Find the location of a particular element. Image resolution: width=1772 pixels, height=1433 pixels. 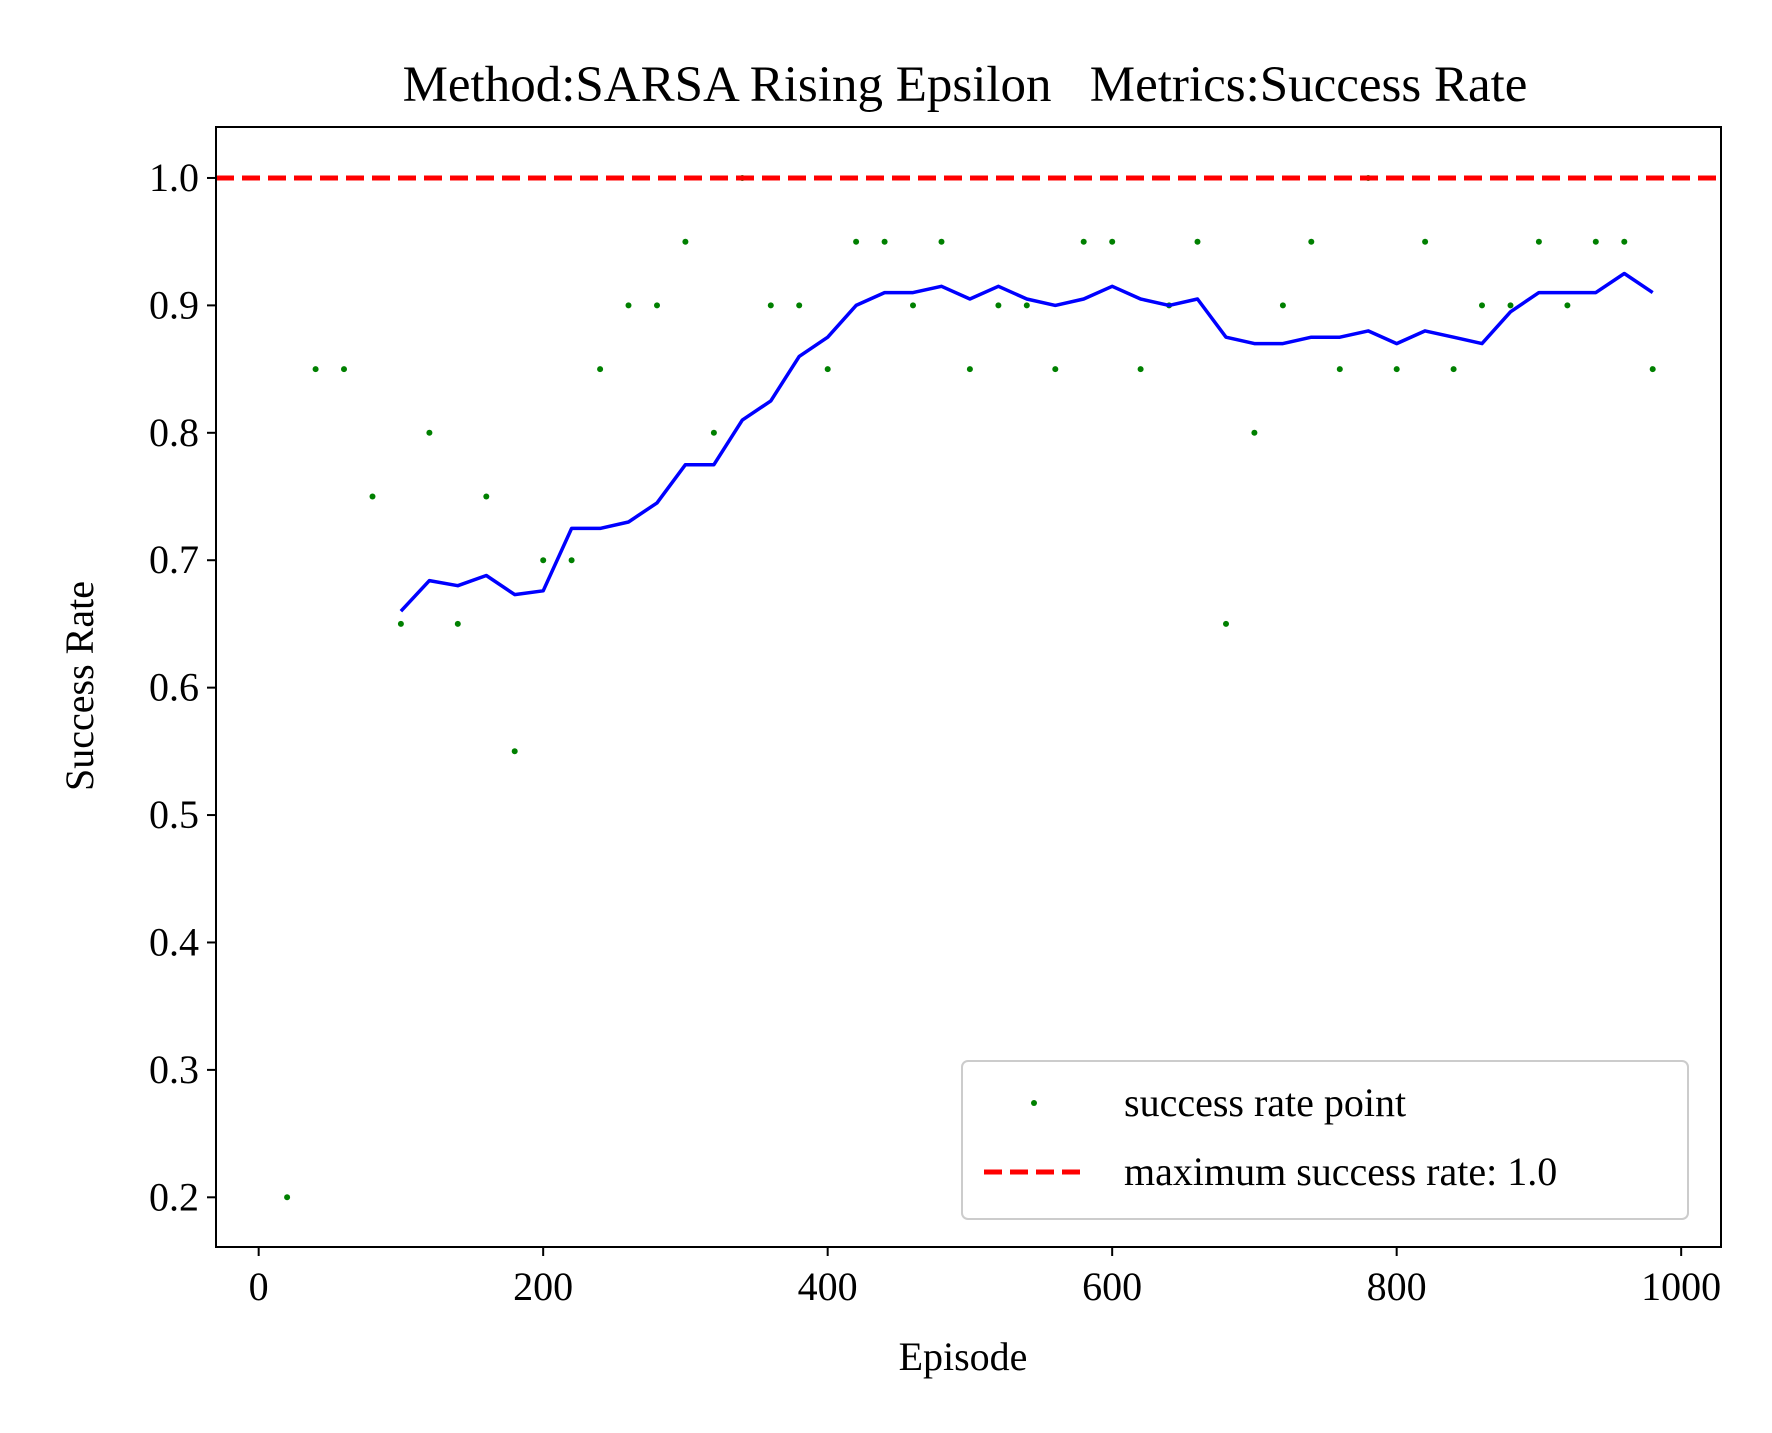

y-tick-label: 0.4 is located at coordinates (174, 941).